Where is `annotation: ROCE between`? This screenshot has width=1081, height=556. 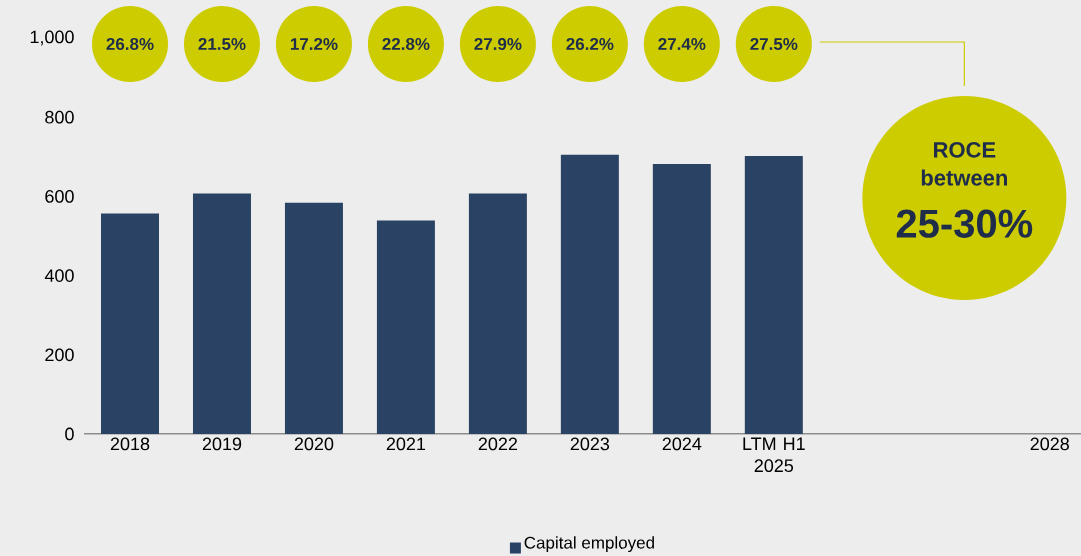 annotation: ROCE between is located at coordinates (964, 164).